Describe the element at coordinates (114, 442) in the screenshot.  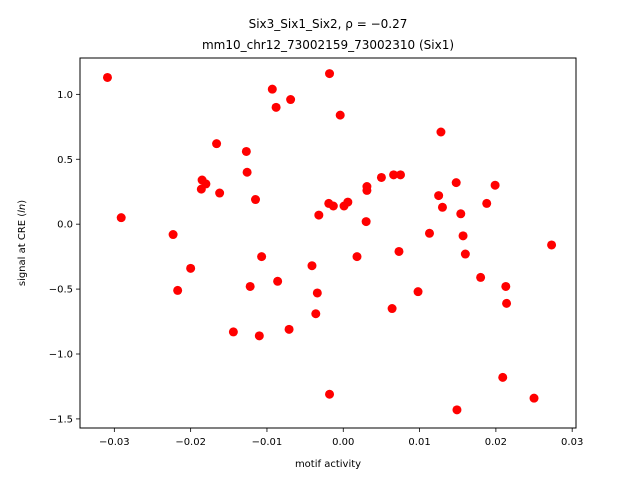
I see `x-tick-label: −0.03` at that location.